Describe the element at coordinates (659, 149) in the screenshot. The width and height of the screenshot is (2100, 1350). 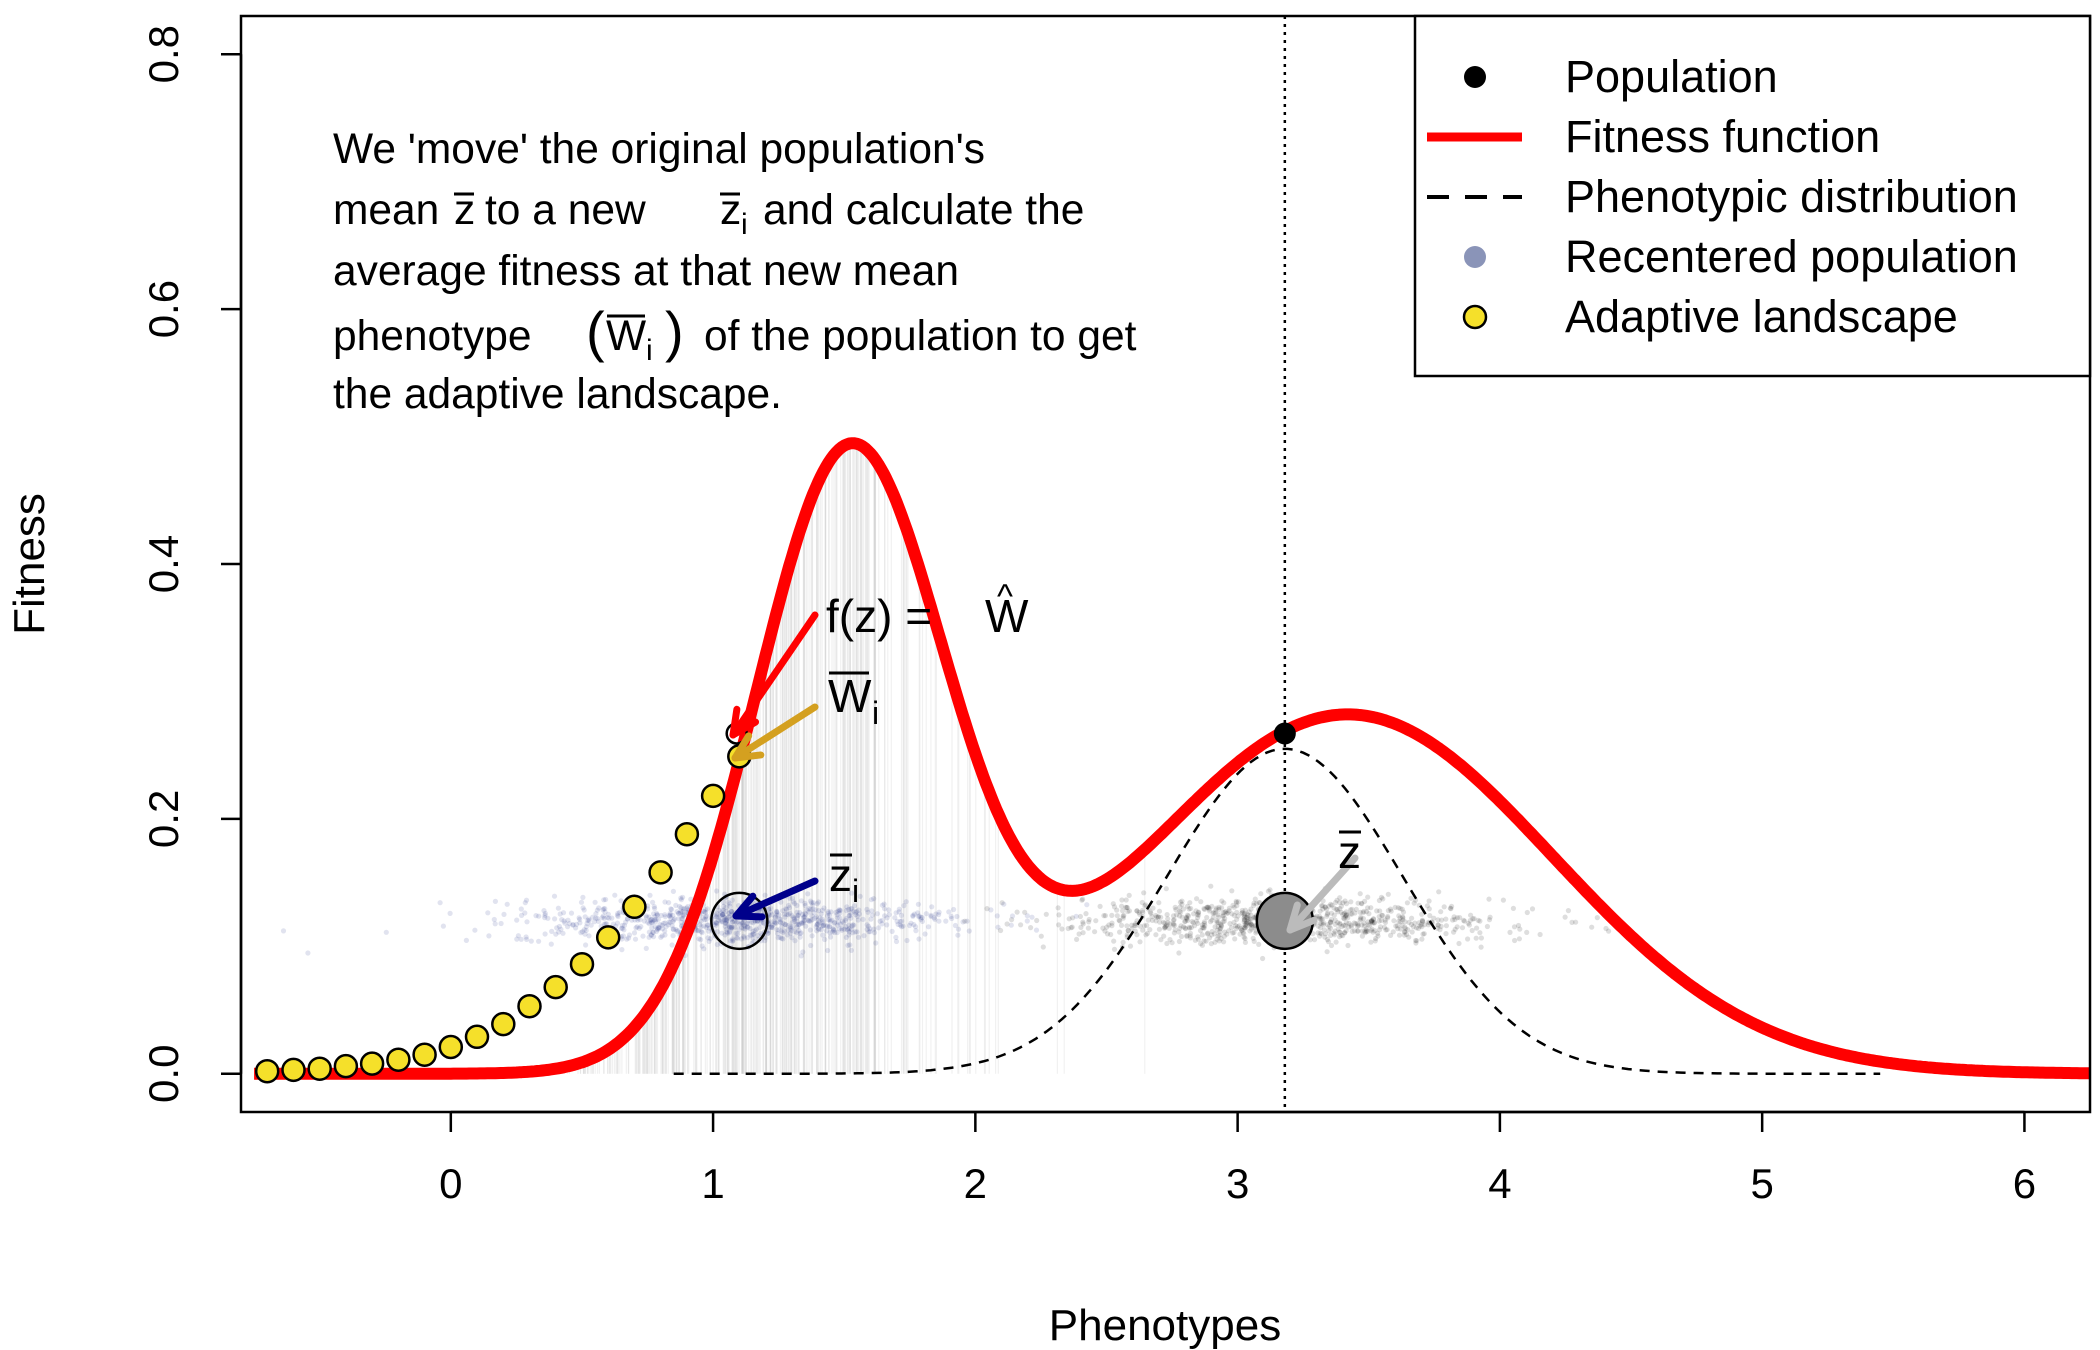
I see `annotation-line-1: We 'move' the original population's` at that location.